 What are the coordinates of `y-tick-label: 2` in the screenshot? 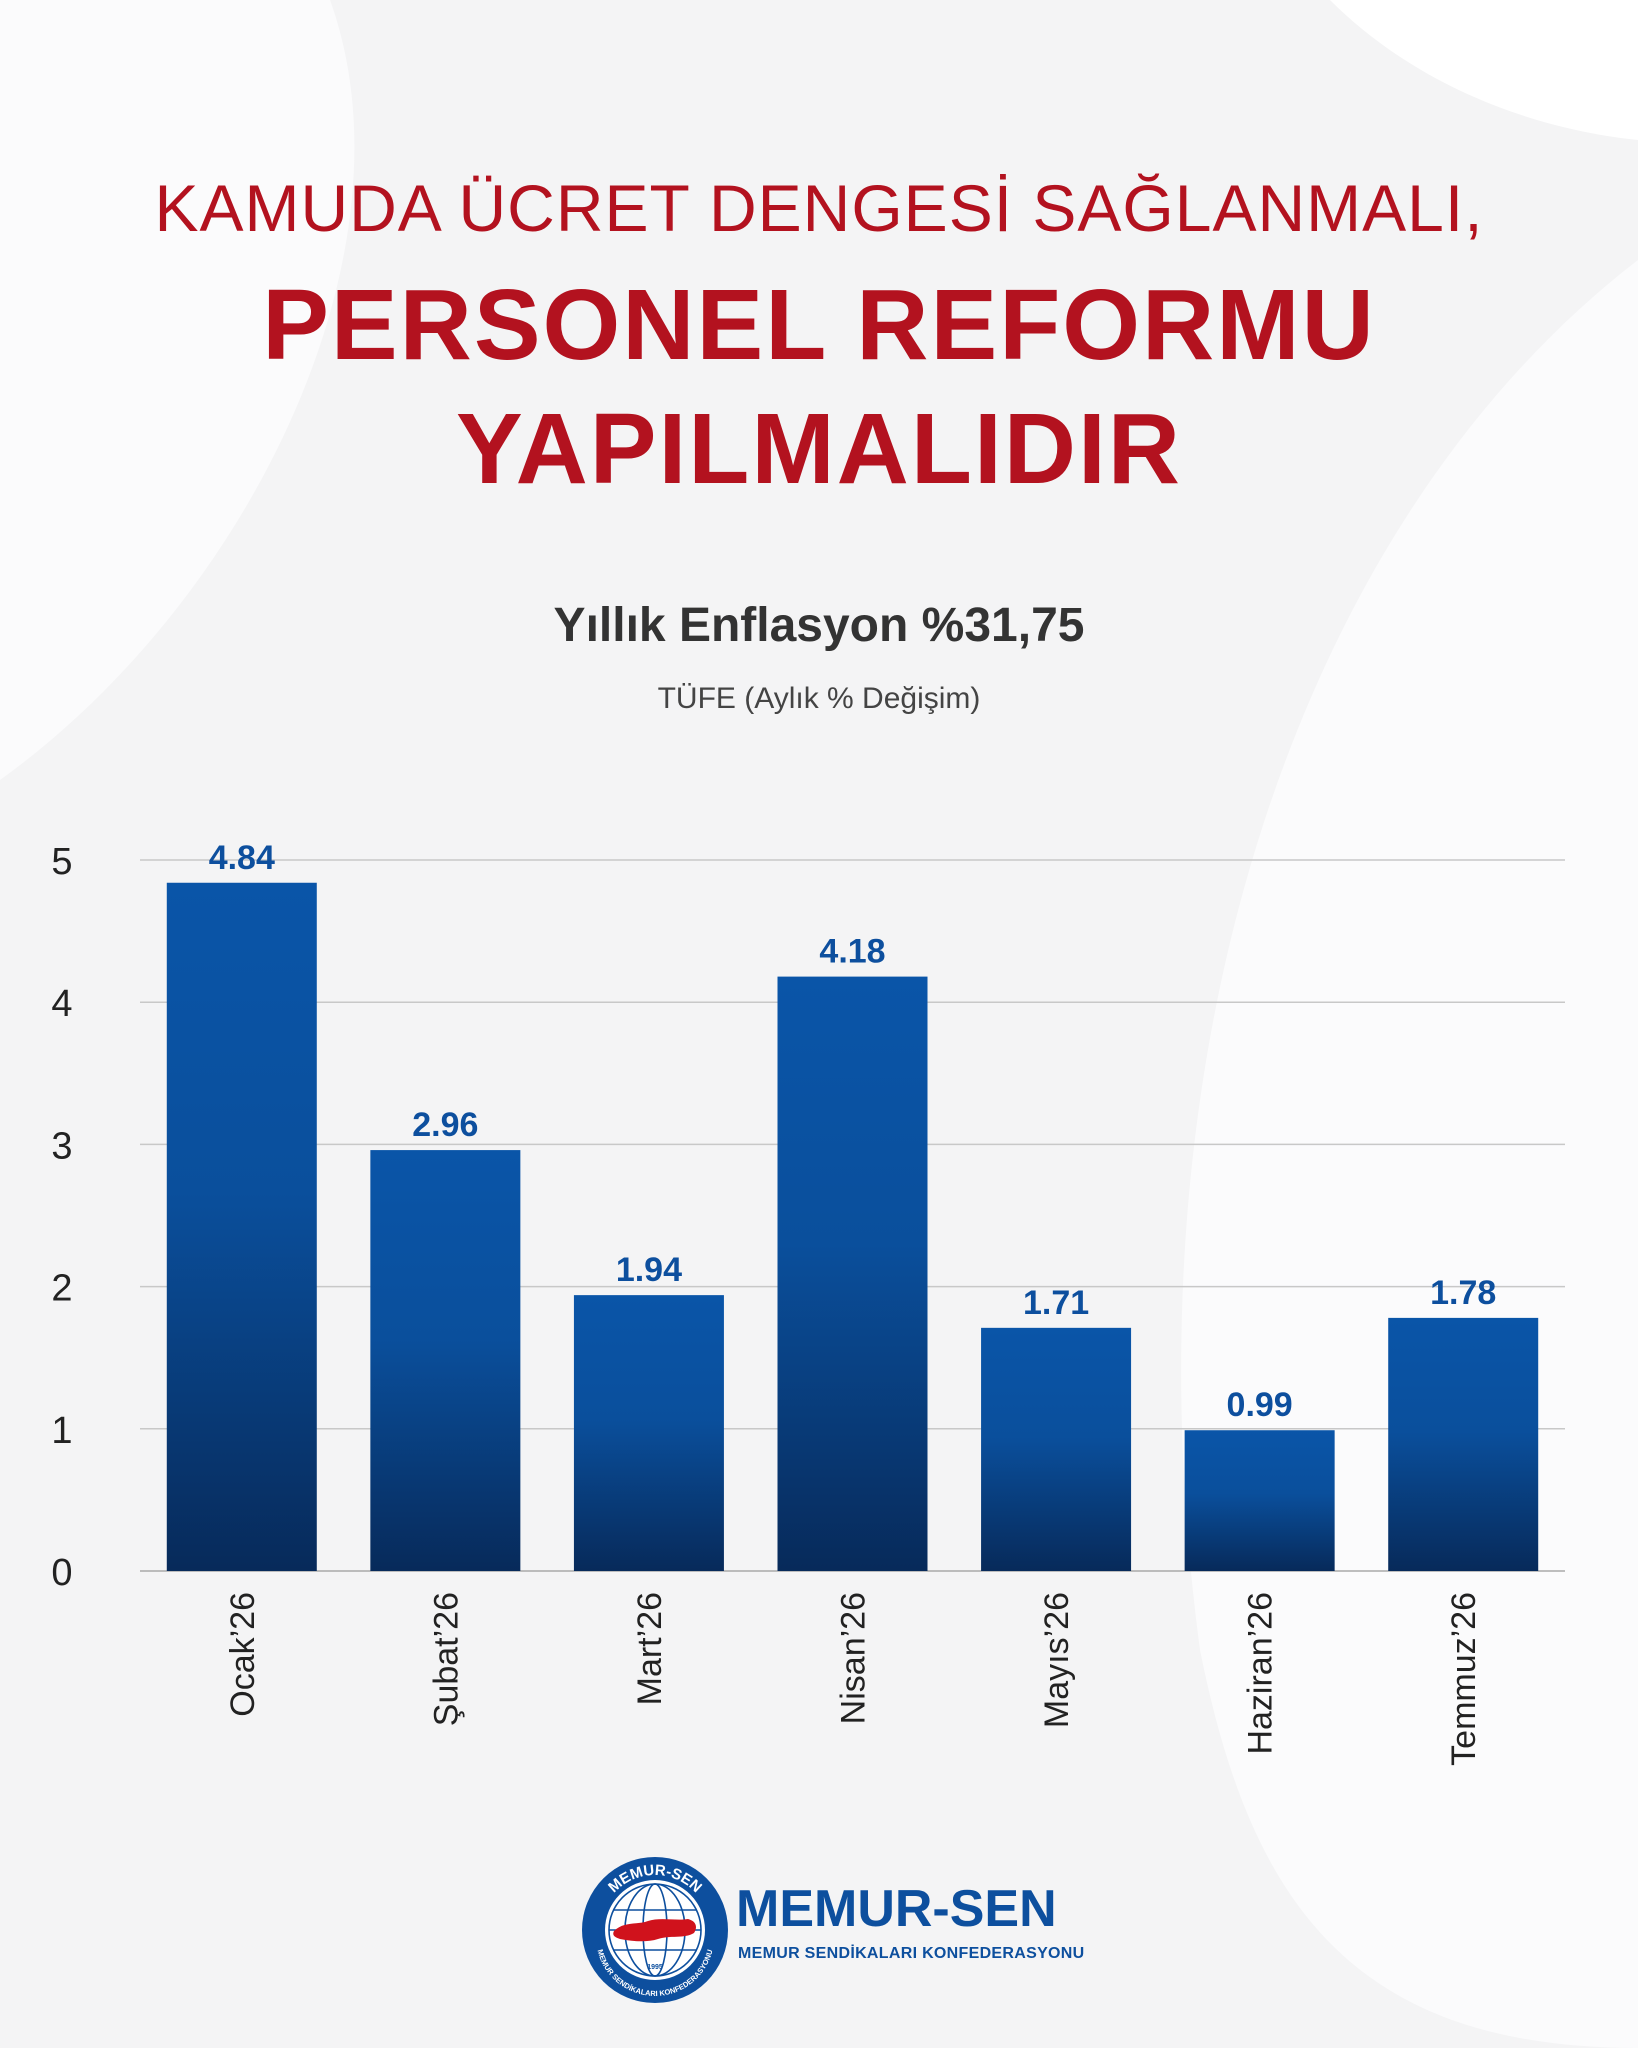 It's located at (61, 1289).